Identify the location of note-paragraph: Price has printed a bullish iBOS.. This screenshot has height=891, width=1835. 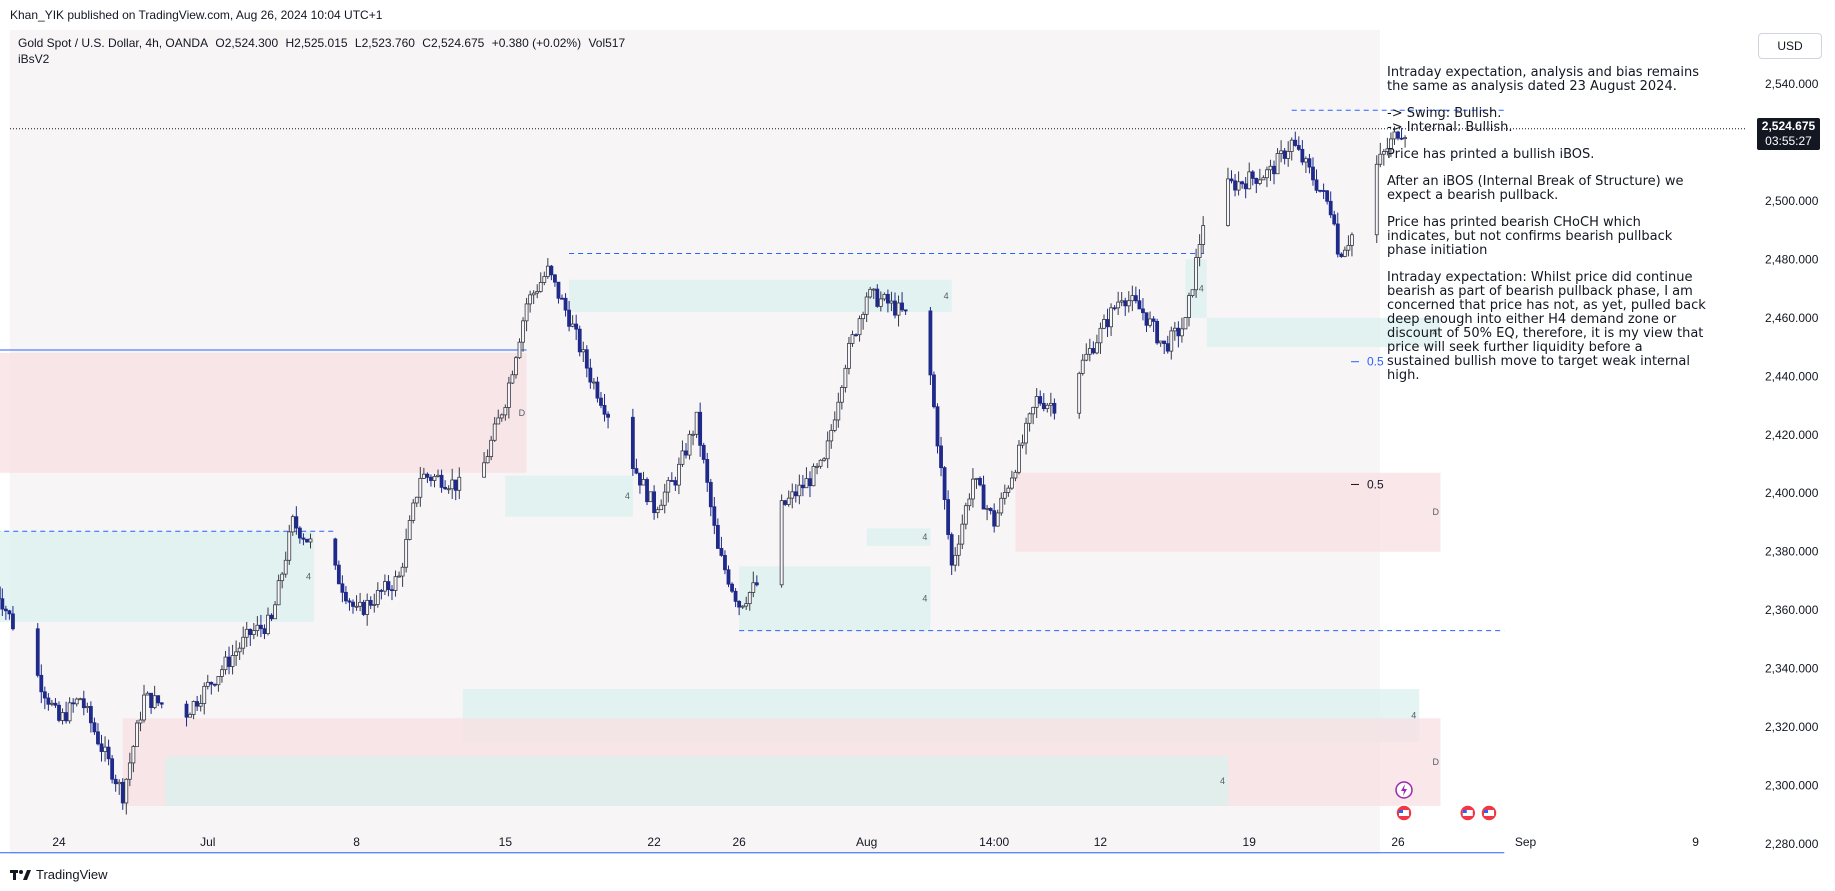
(1491, 154).